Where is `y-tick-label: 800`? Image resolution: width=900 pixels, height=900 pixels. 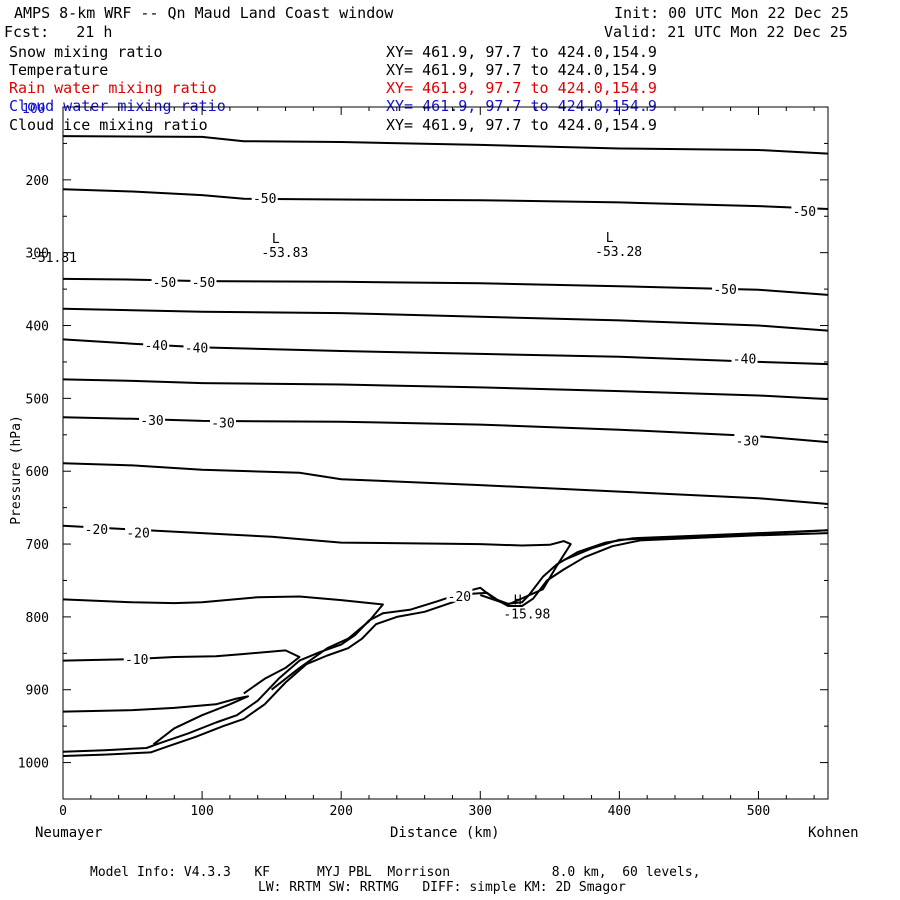
y-tick-label: 800 is located at coordinates (37, 618).